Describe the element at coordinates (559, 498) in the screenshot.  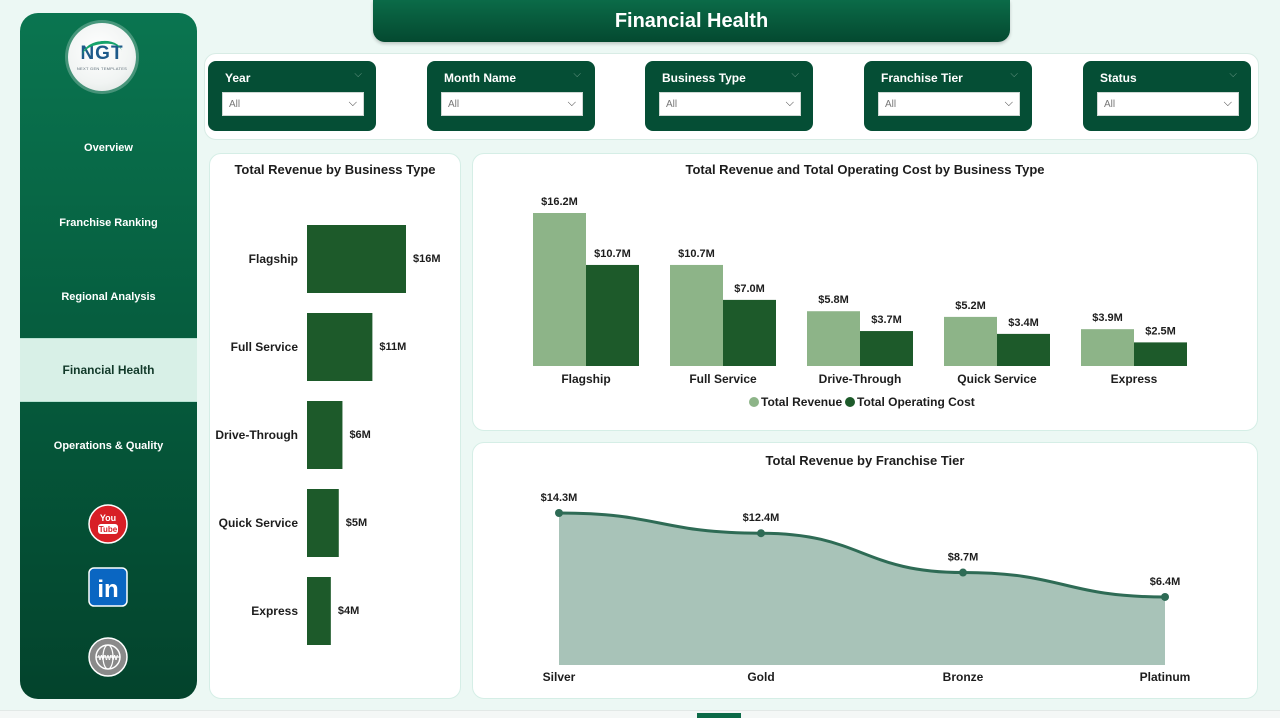
I see `data-label: $14.3M` at that location.